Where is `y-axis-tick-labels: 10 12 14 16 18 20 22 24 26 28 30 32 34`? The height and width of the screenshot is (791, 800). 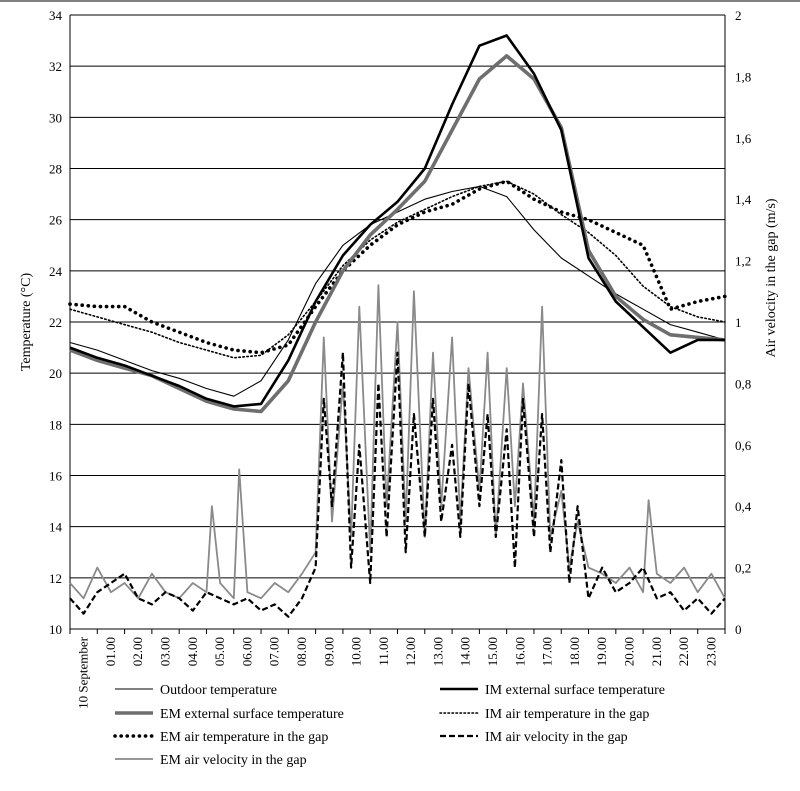 y-axis-tick-labels: 10 12 14 16 18 20 22 24 26 28 30 32 34 is located at coordinates (56, 322).